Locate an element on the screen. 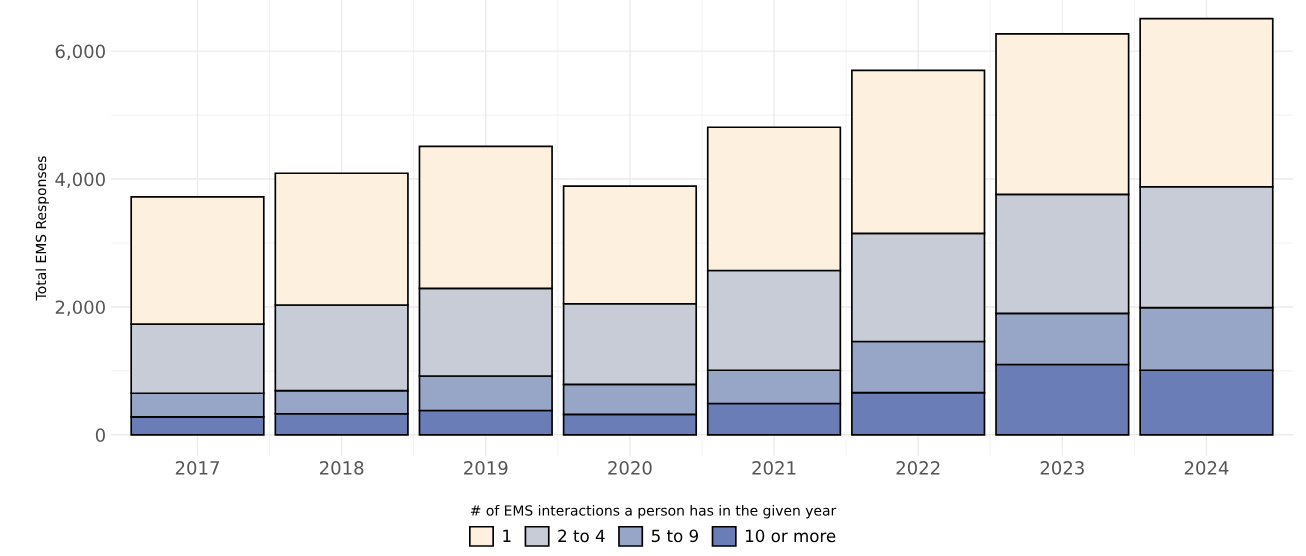  legend-label: 10 or more is located at coordinates (790, 536).